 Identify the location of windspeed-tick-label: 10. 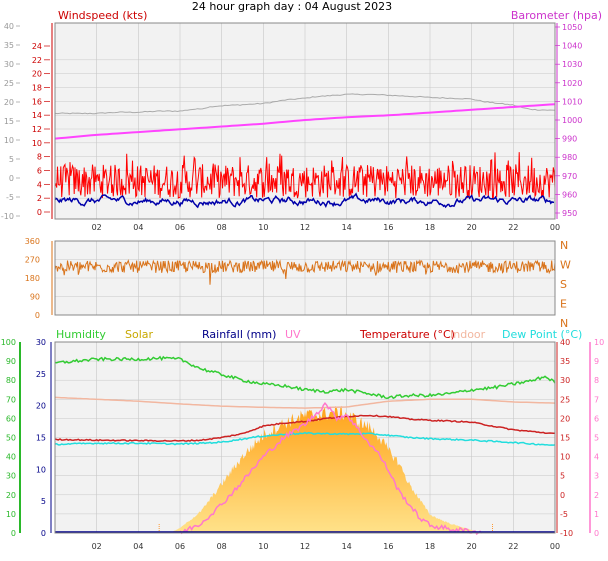
(37, 143).